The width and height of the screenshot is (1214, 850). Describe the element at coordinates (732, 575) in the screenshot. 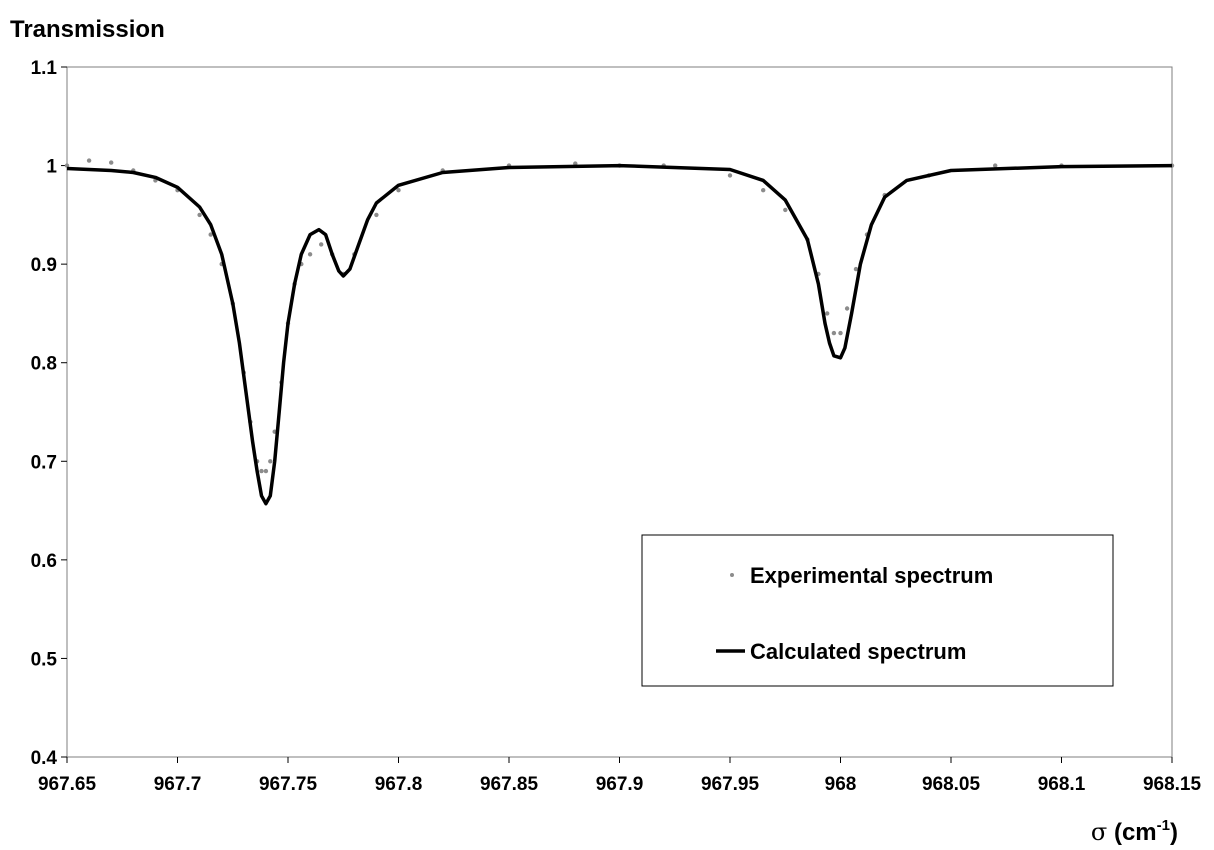

I see `legend-marker-experimental` at that location.